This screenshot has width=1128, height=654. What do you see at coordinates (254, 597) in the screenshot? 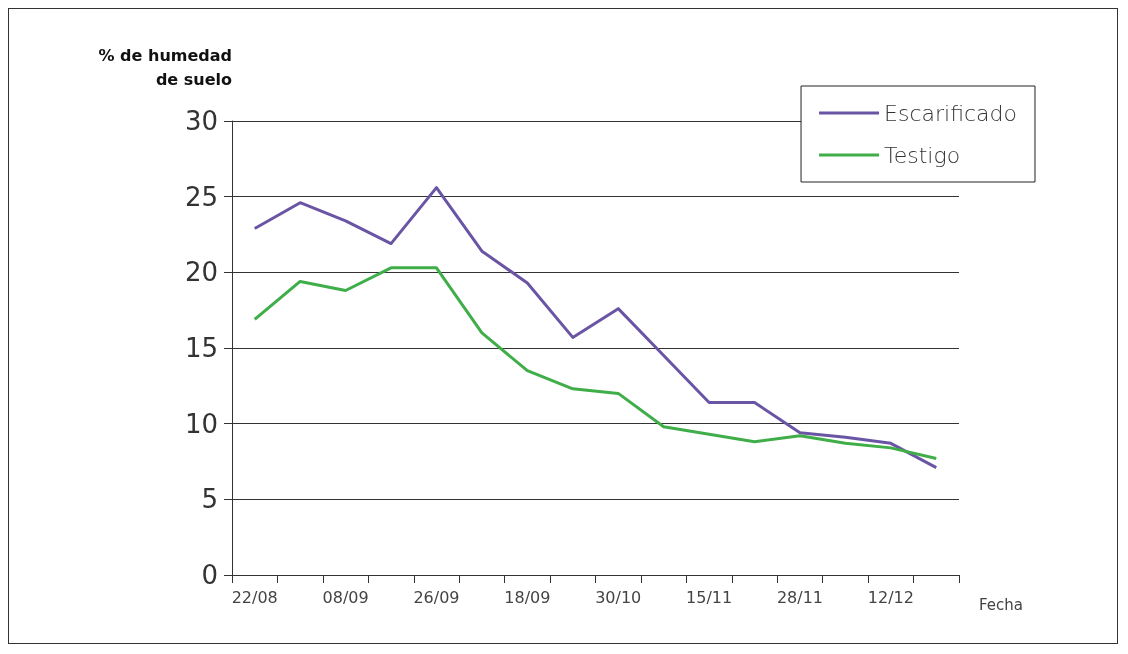
I see `x-tick-label: 22/08` at bounding box center [254, 597].